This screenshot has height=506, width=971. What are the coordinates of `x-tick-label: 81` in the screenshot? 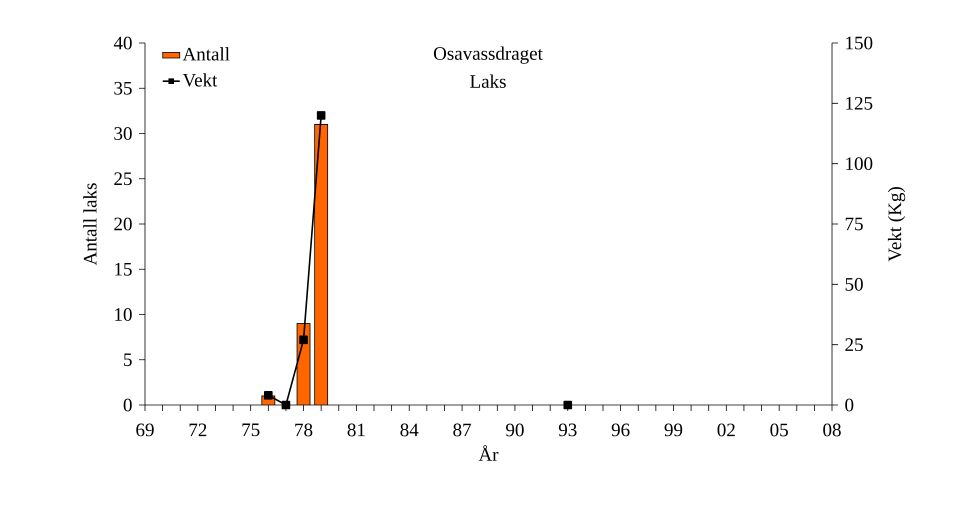 It's located at (356, 430).